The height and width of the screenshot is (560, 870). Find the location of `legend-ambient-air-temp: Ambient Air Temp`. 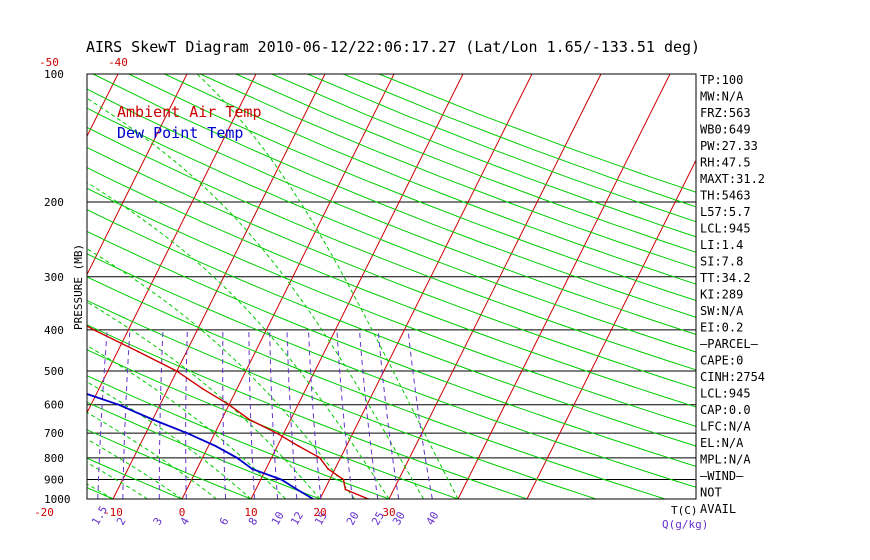

legend-ambient-air-temp: Ambient Air Temp is located at coordinates (189, 112).